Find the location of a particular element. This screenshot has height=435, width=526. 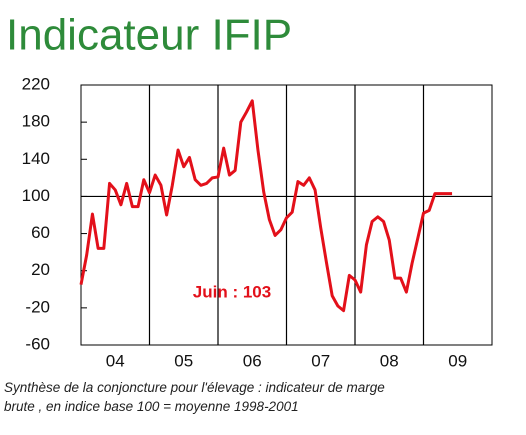

x-tick-label: 08 is located at coordinates (389, 360).